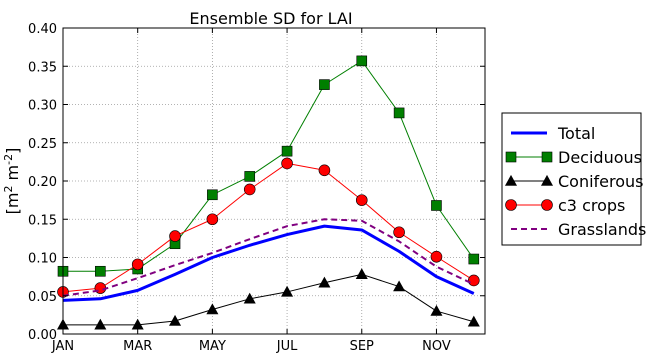  What do you see at coordinates (576, 133) in the screenshot?
I see `legend-label: Total` at bounding box center [576, 133].